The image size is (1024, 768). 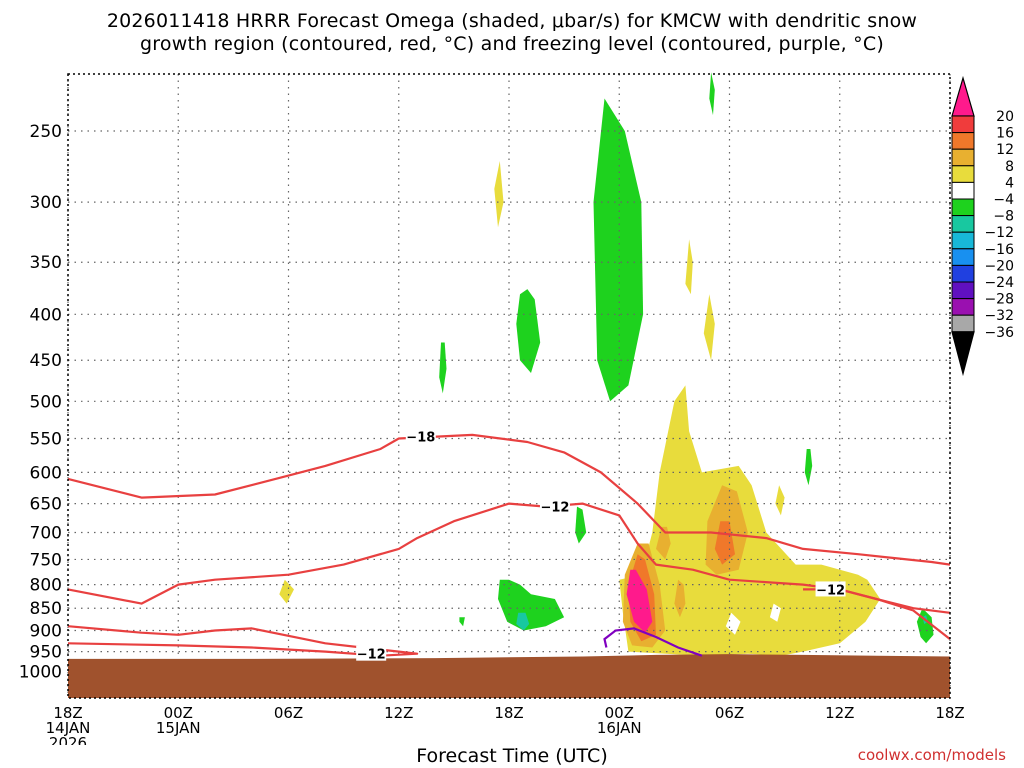 I want to click on y-tick-label: 300, so click(x=46, y=203).